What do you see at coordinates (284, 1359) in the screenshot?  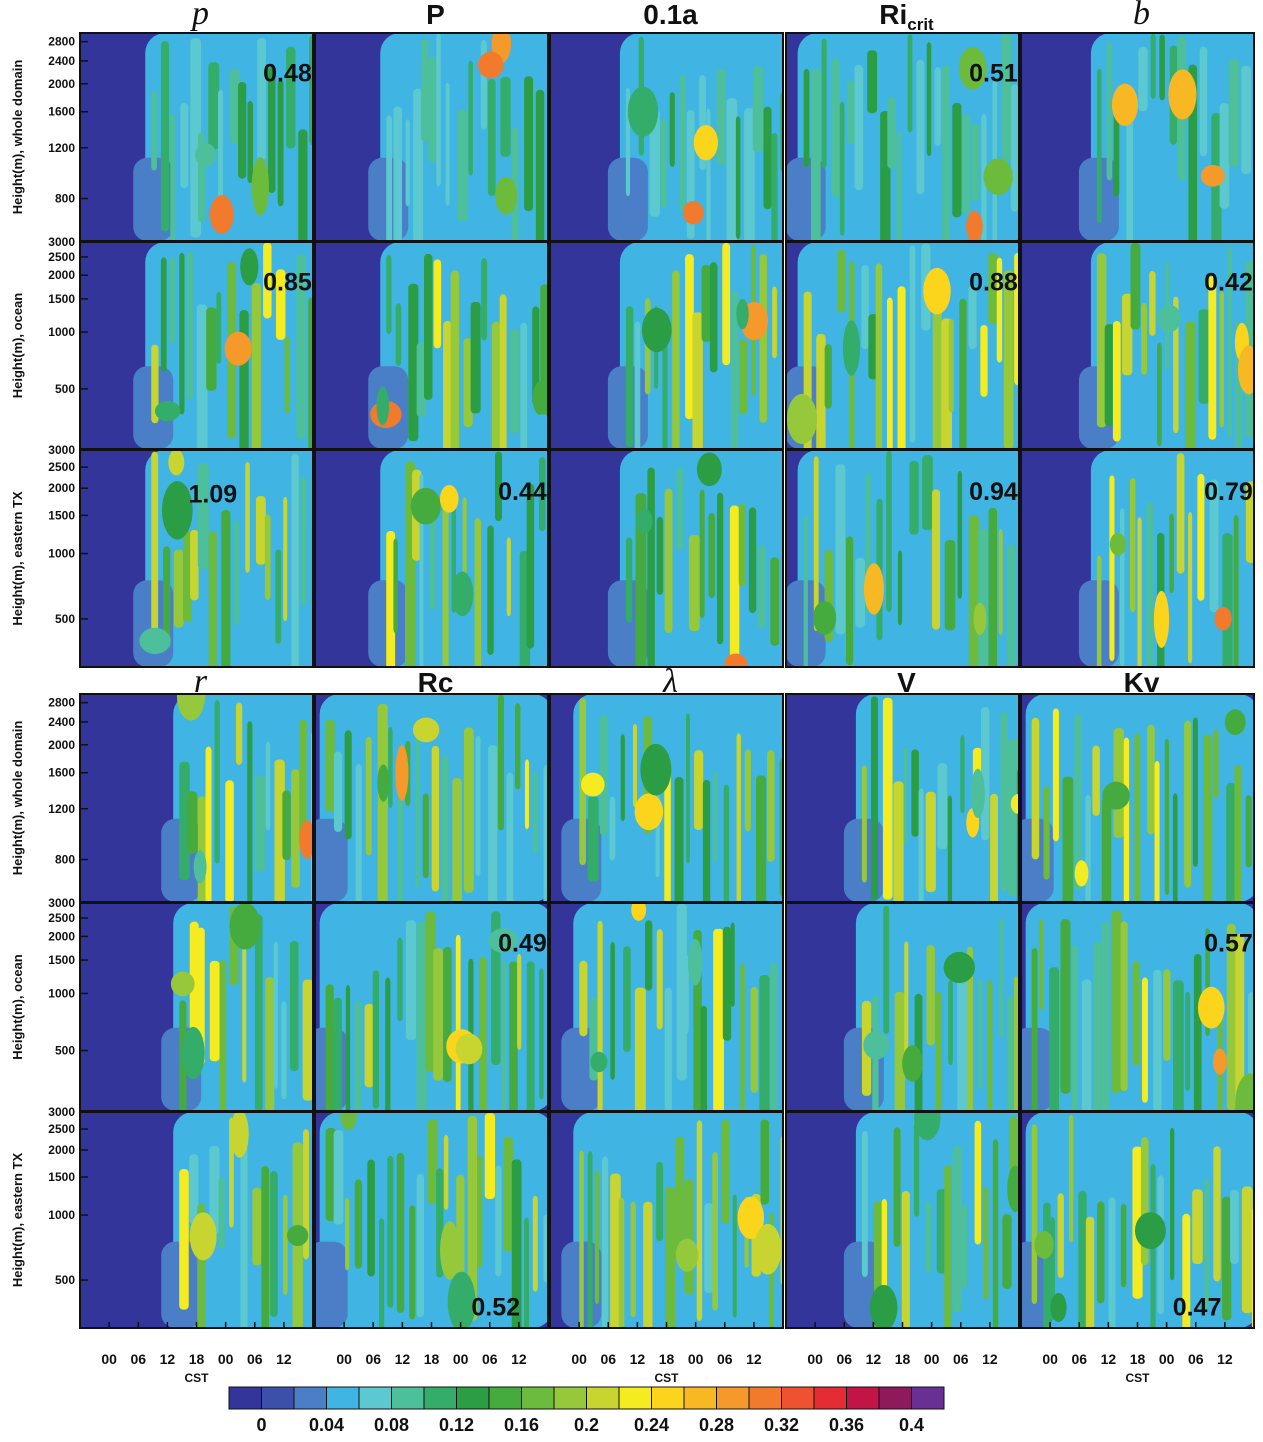 I see `x-tick-label: 12` at bounding box center [284, 1359].